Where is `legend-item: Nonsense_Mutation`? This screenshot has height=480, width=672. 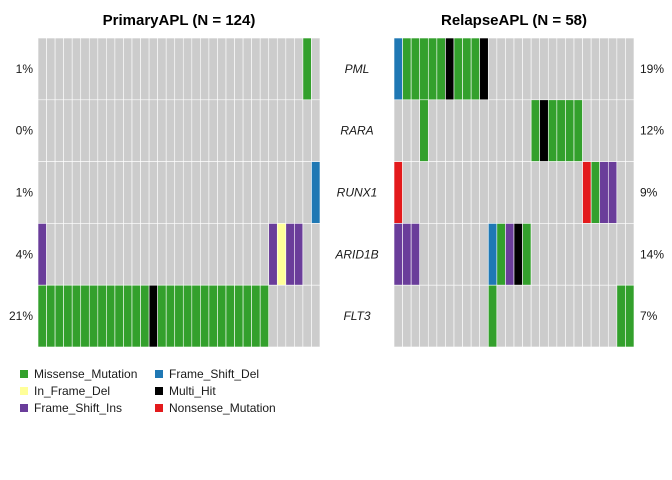
legend-item: Nonsense_Mutation is located at coordinates (215, 408).